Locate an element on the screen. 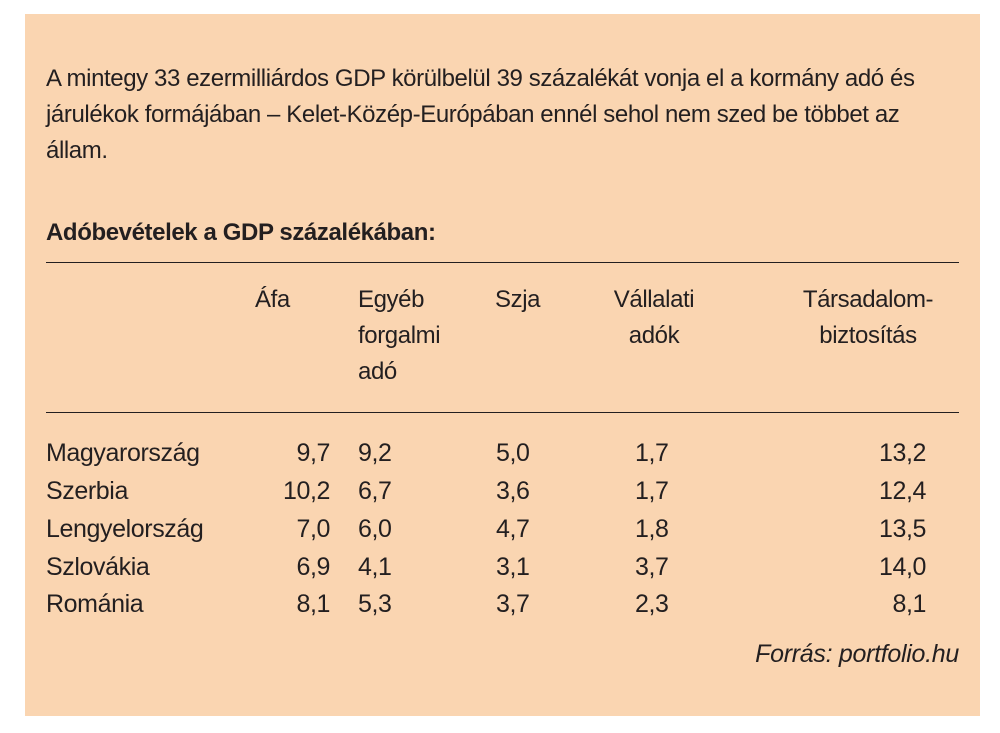 This screenshot has height=733, width=1000. country-name: Szerbia is located at coordinates (87, 491).